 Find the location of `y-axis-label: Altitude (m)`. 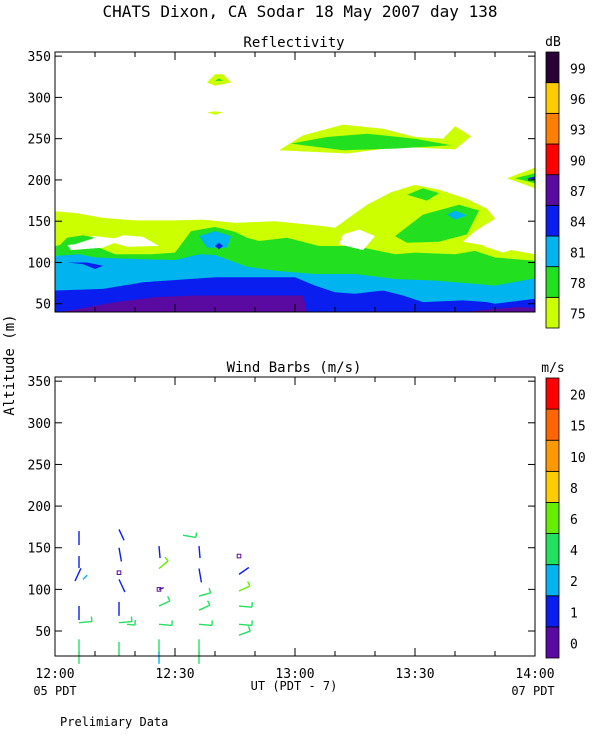

y-axis-label: Altitude (m) is located at coordinates (10, 364).